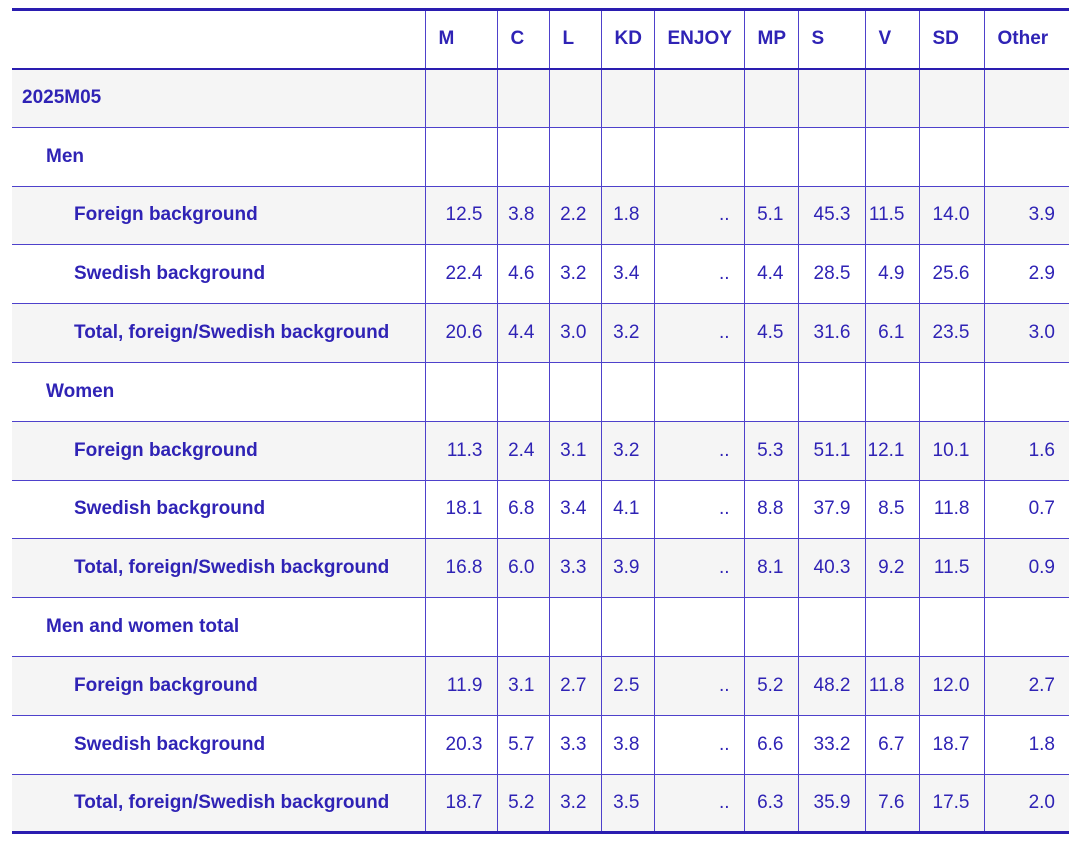  What do you see at coordinates (831, 685) in the screenshot?
I see `cell: 48.2` at bounding box center [831, 685].